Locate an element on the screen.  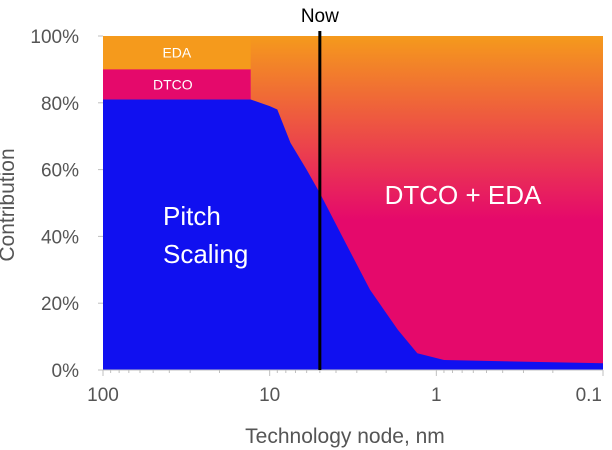
now-label: Now is located at coordinates (320, 16).